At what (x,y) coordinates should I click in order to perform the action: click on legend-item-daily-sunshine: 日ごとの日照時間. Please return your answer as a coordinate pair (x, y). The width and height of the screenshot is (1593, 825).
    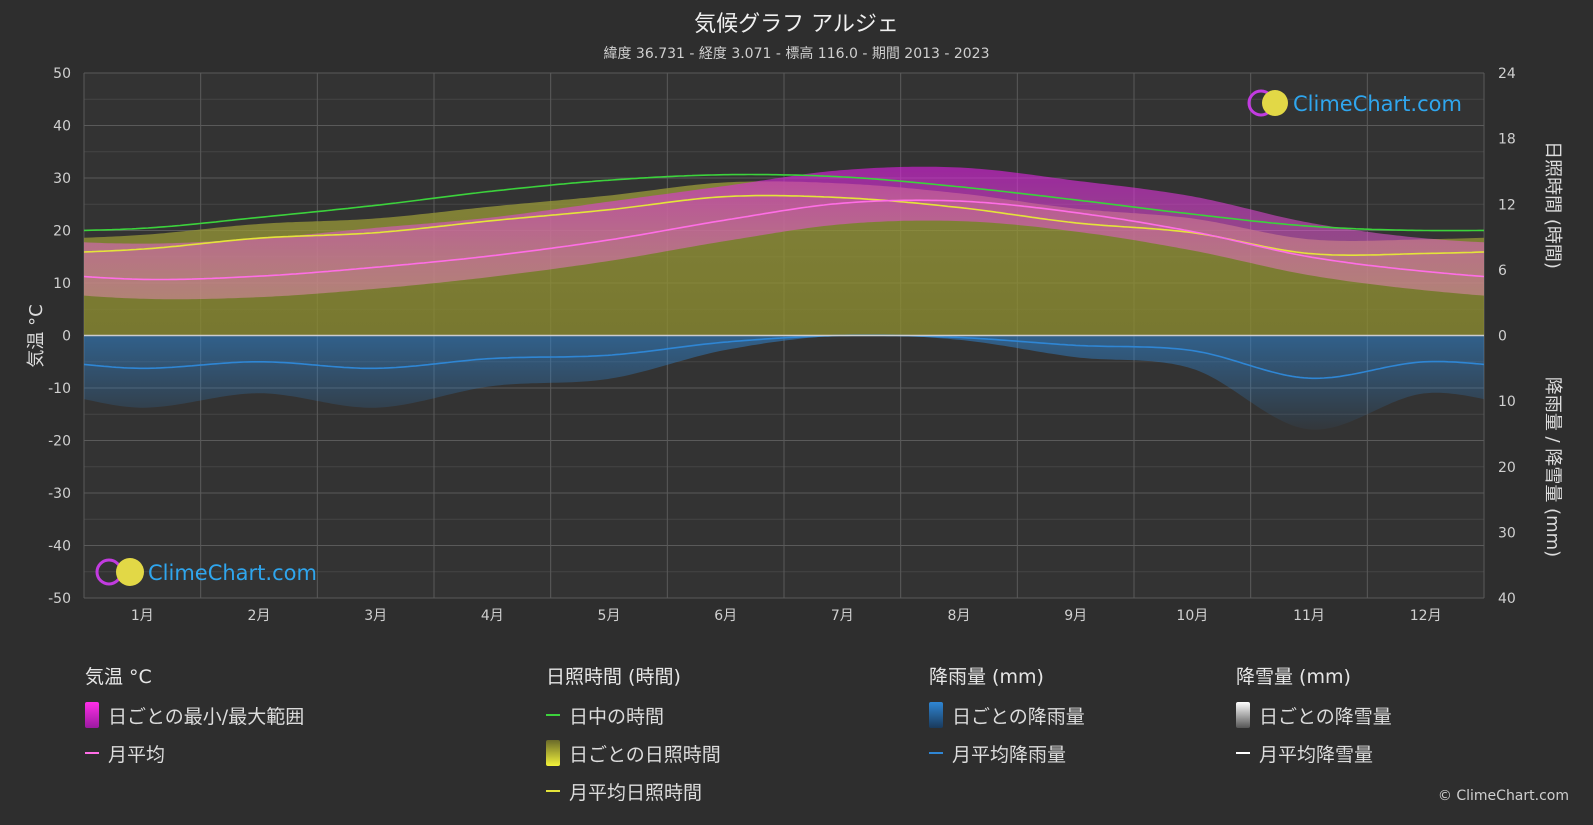
    Looking at the image, I should click on (633, 753).